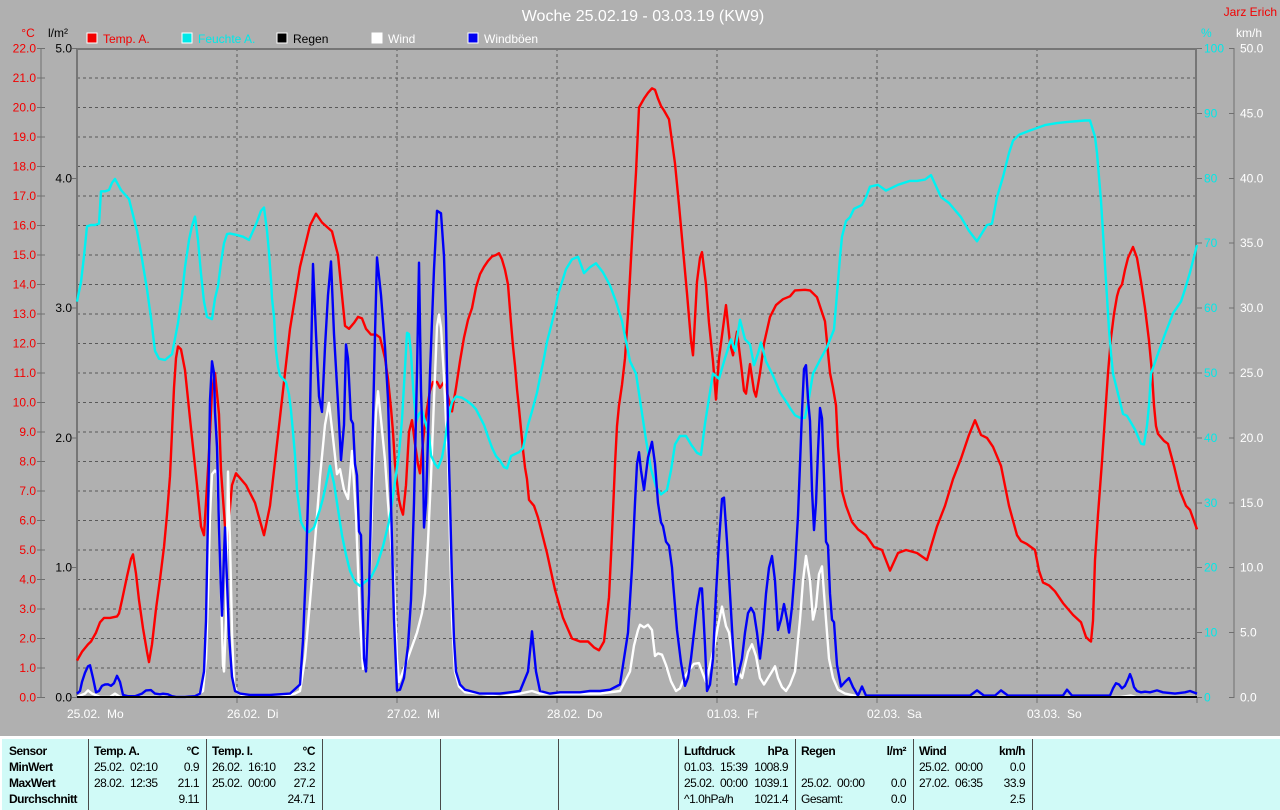  I want to click on svg-text: 25.0, so click(1252, 373).